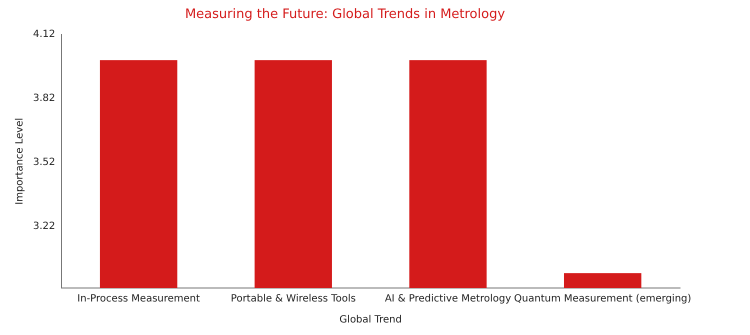 Image resolution: width=750 pixels, height=335 pixels. What do you see at coordinates (138, 299) in the screenshot?
I see `x-tick-label: In-Process Measurement` at bounding box center [138, 299].